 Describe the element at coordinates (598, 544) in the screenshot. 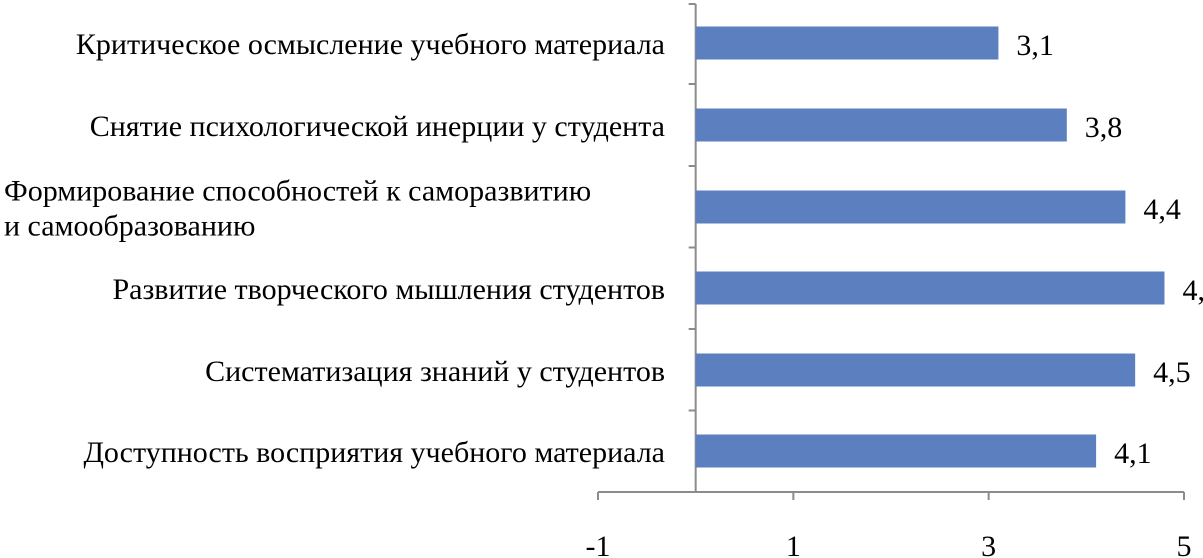

I see `x-tick-label: -1` at that location.